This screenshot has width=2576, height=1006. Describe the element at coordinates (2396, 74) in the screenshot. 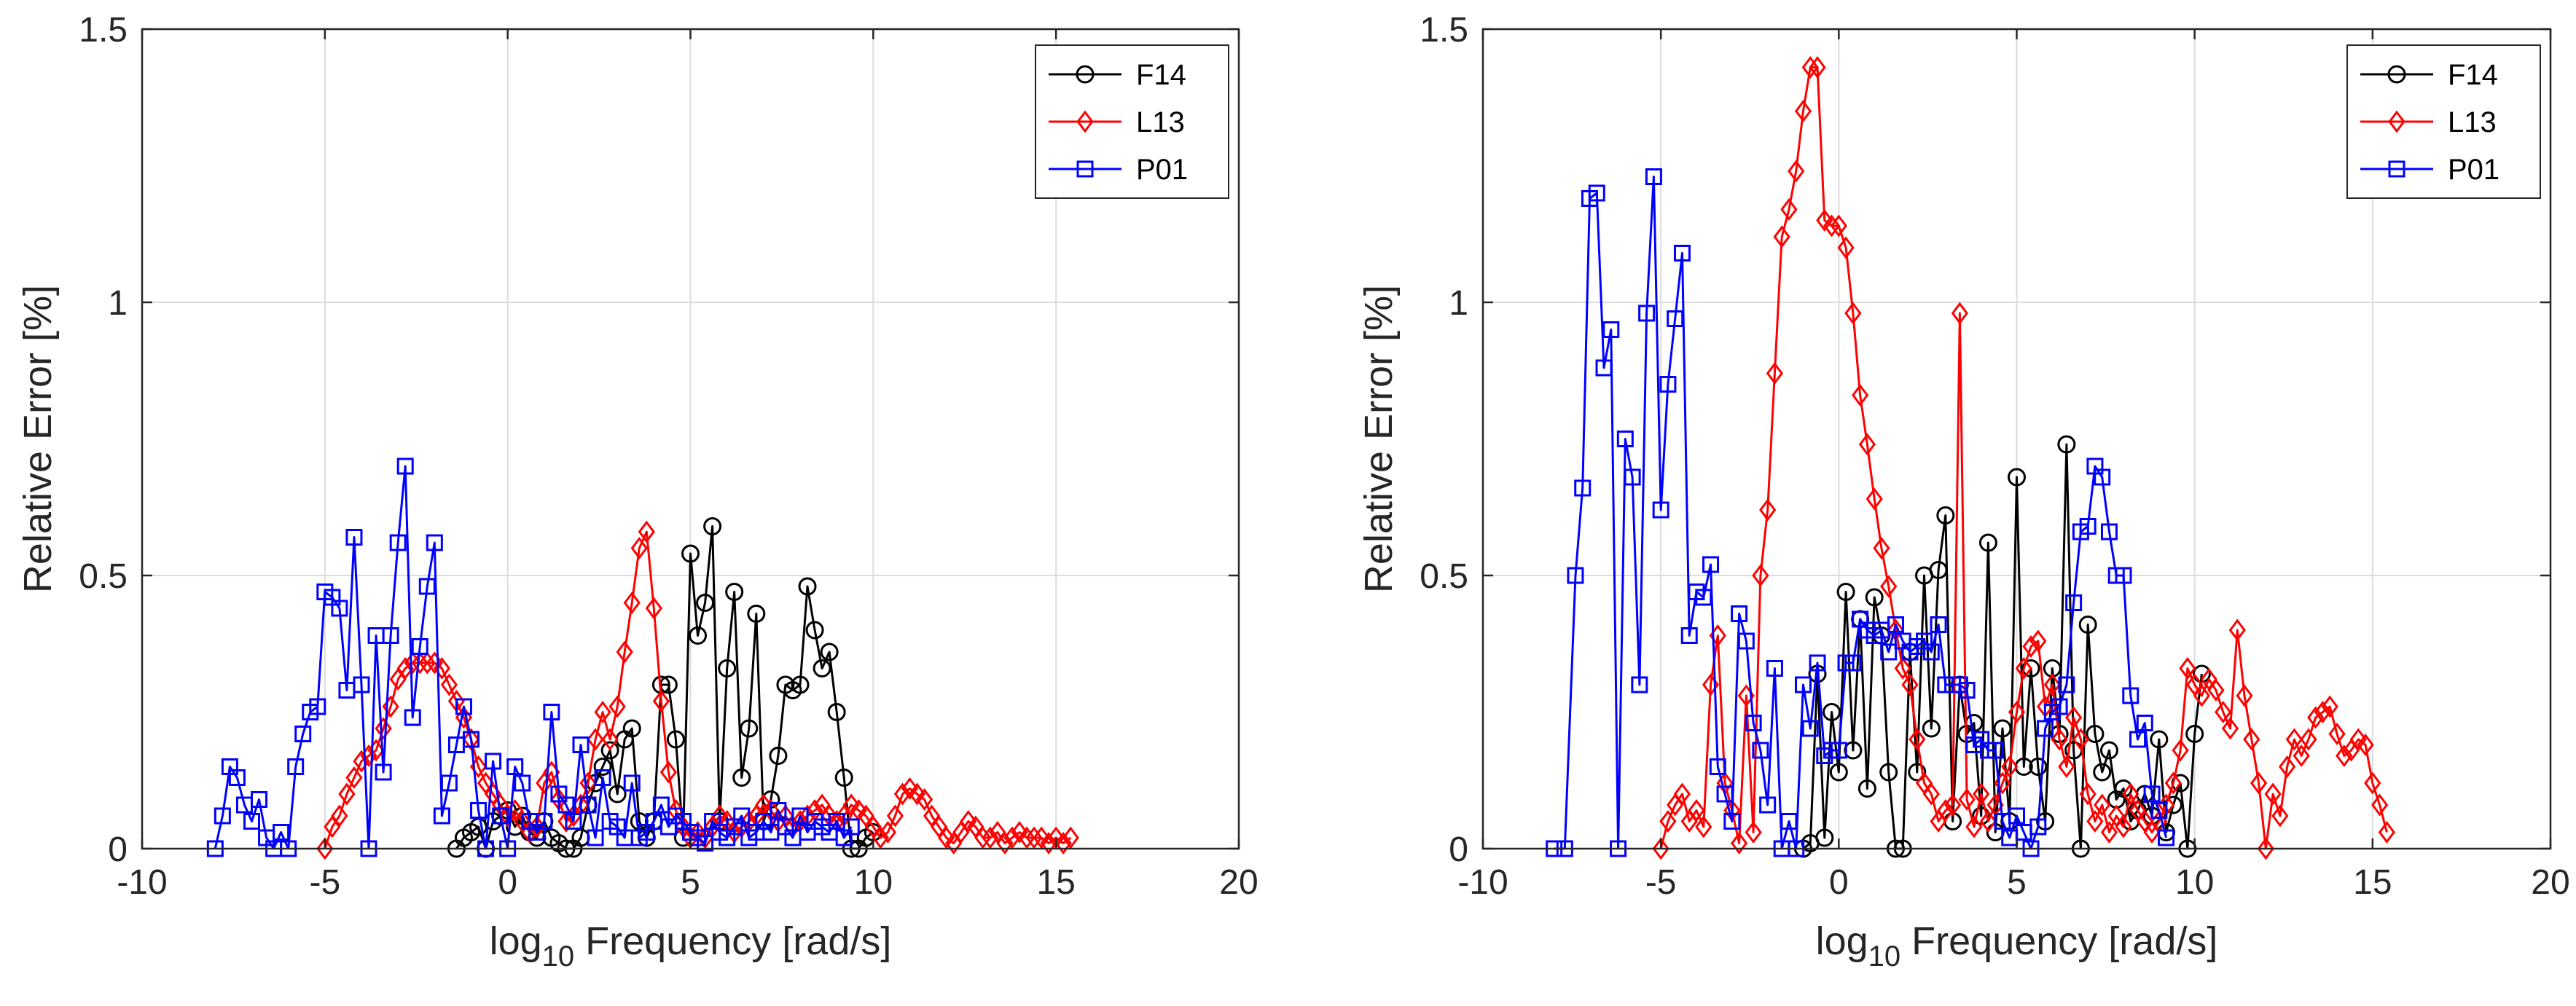

I see `legend-marker-F14` at that location.